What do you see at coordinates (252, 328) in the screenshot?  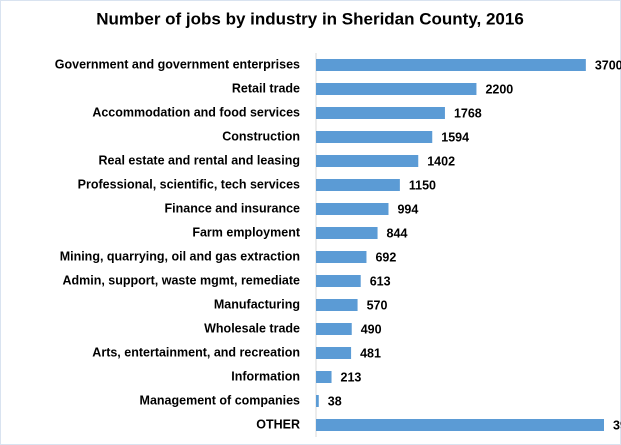 I see `category-label: Wholesale trade` at bounding box center [252, 328].